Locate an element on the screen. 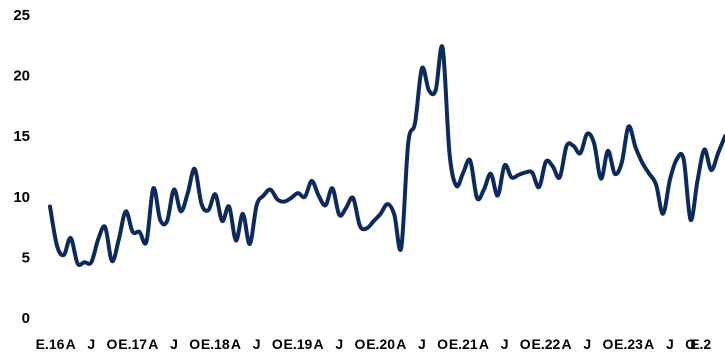  y-tick-label: 0 is located at coordinates (26, 318).